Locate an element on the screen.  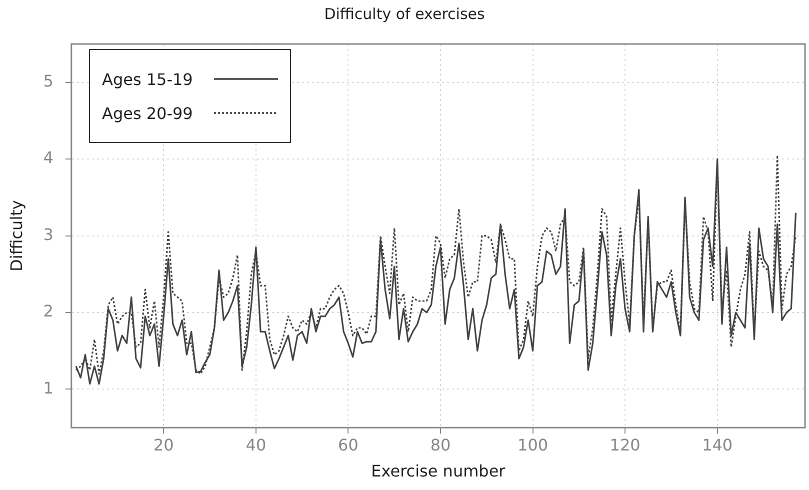
y-tick-label: 2 is located at coordinates (48, 311).